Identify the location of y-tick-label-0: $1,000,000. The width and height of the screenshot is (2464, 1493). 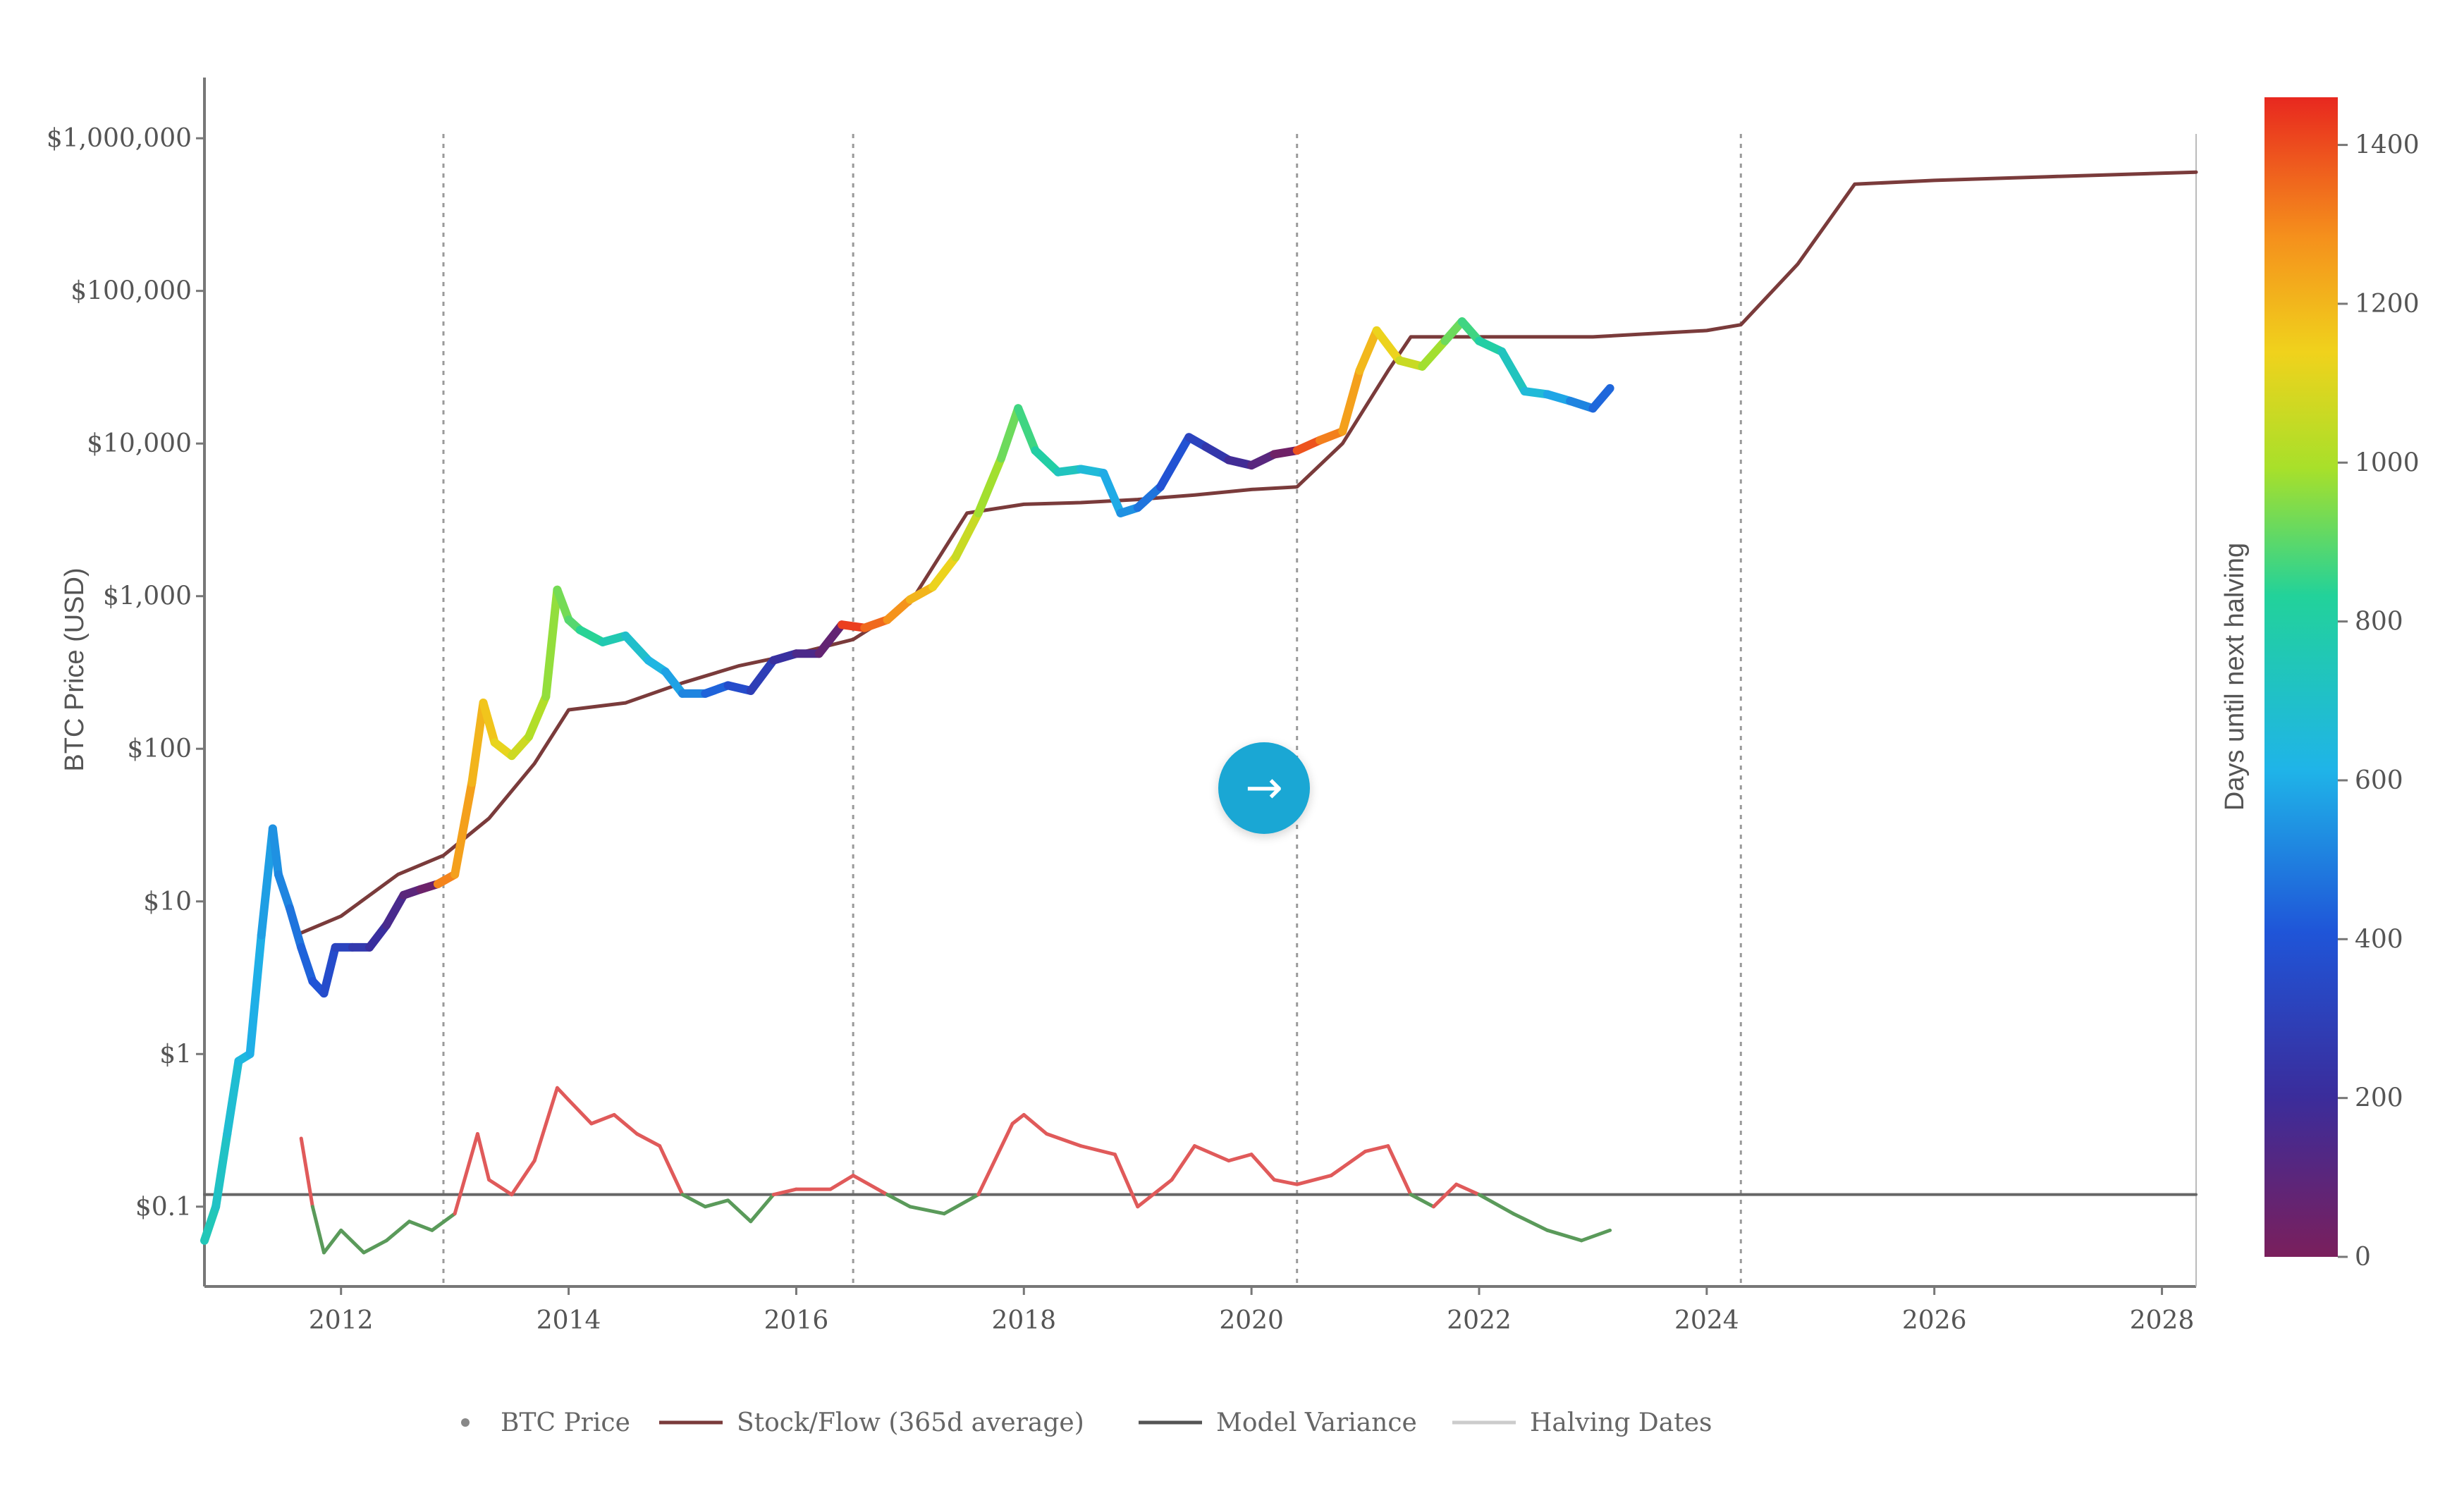
(119, 139).